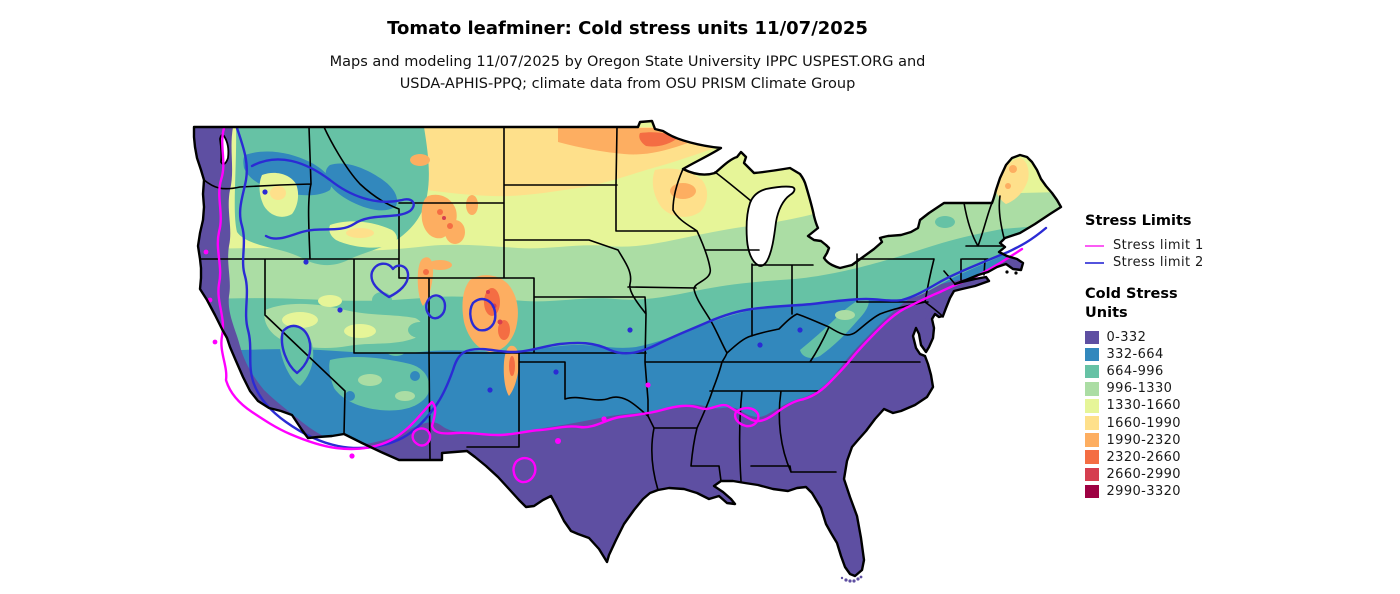 This screenshot has width=1400, height=594. Describe the element at coordinates (1235, 491) in the screenshot. I see `legend-class-row: 2990-3320` at that location.